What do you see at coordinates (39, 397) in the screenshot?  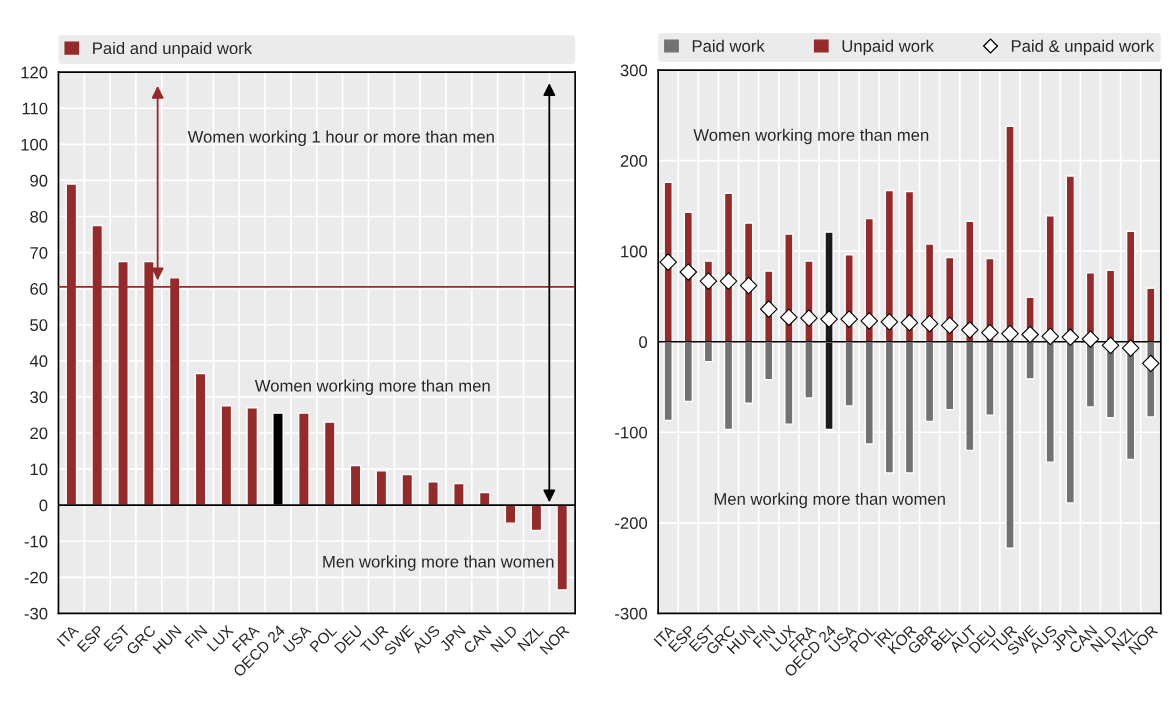 I see `y-tick-label: 30` at bounding box center [39, 397].